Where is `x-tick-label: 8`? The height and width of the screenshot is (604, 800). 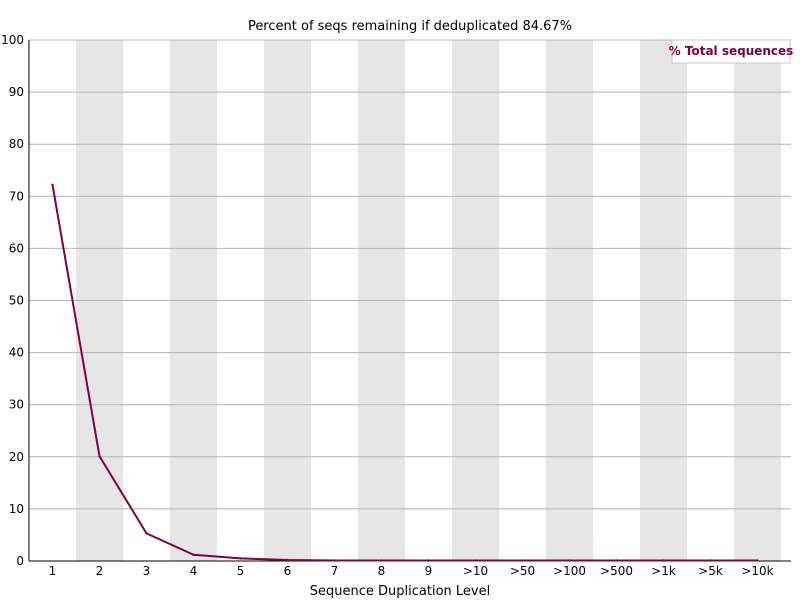
x-tick-label: 8 is located at coordinates (382, 571).